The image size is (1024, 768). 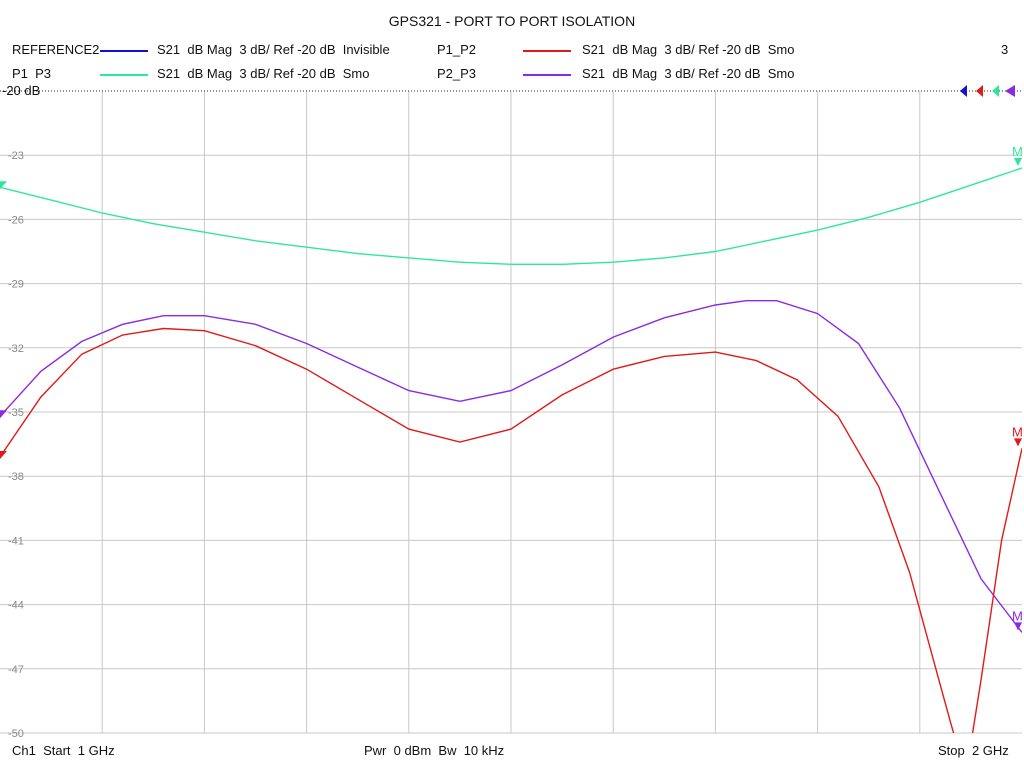 I want to click on legend-line-p1-p2, so click(x=547, y=51).